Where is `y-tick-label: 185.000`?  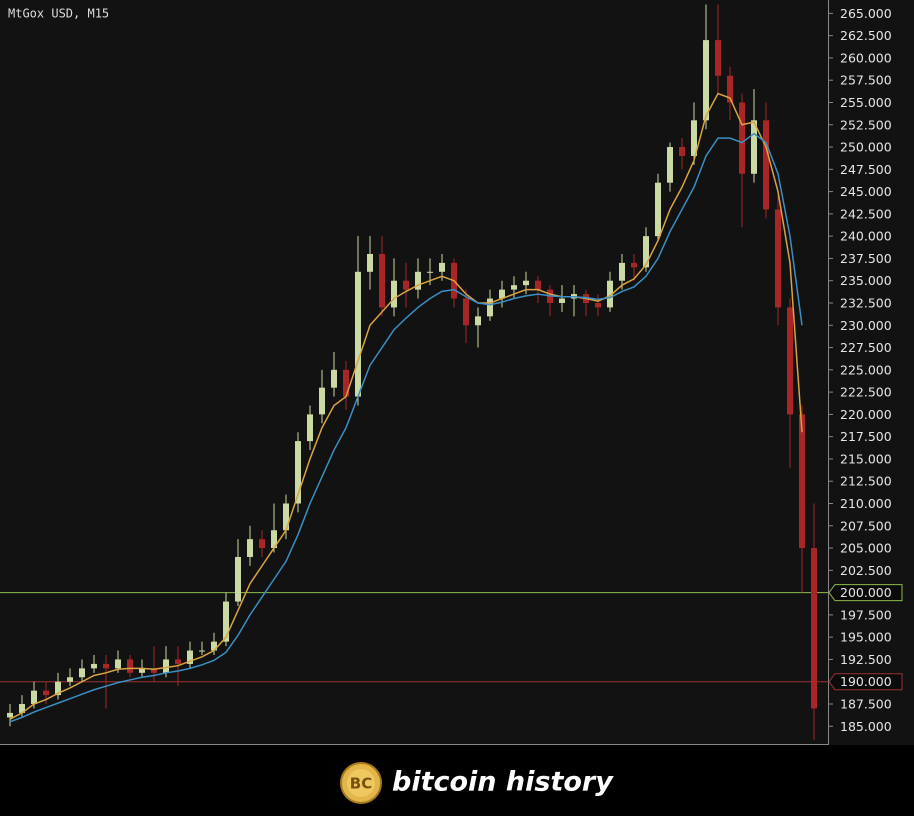 y-tick-label: 185.000 is located at coordinates (866, 726).